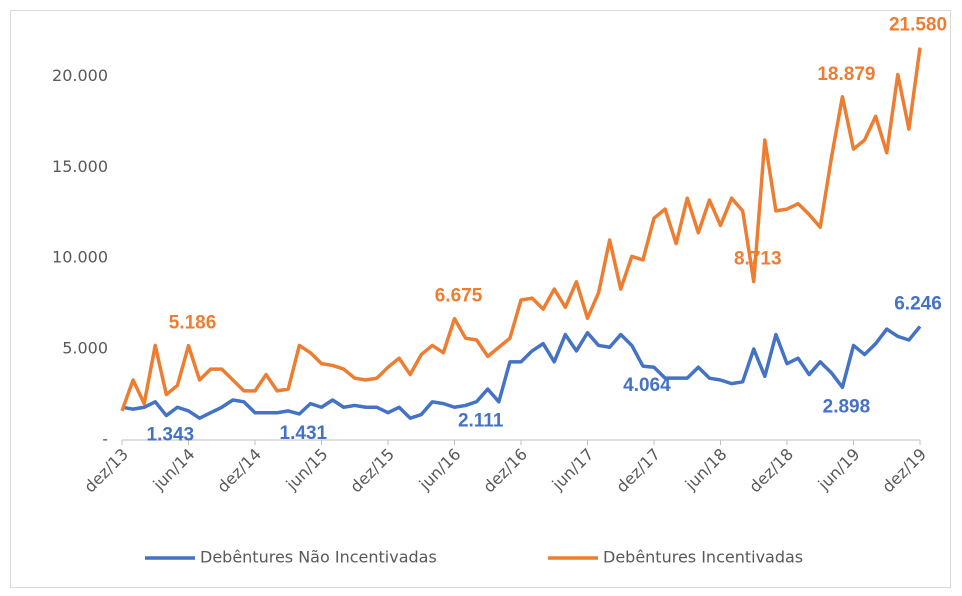 The width and height of the screenshot is (962, 596). I want to click on y-tick-label: 10.000, so click(80, 257).